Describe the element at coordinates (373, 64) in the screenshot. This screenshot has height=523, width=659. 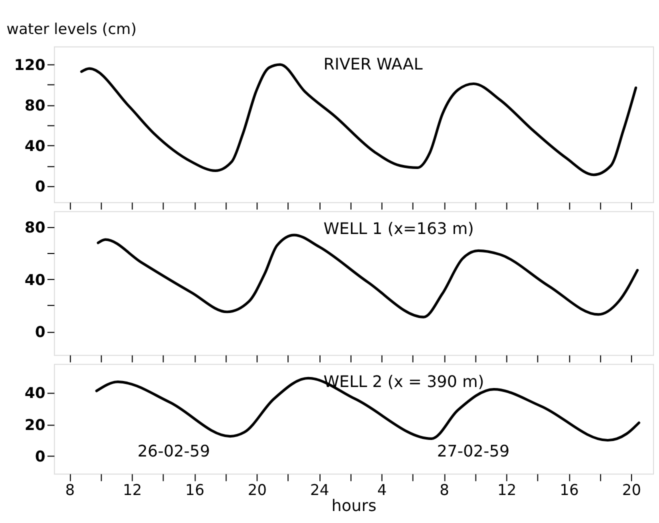
I see `text: RIVER WAAL` at that location.